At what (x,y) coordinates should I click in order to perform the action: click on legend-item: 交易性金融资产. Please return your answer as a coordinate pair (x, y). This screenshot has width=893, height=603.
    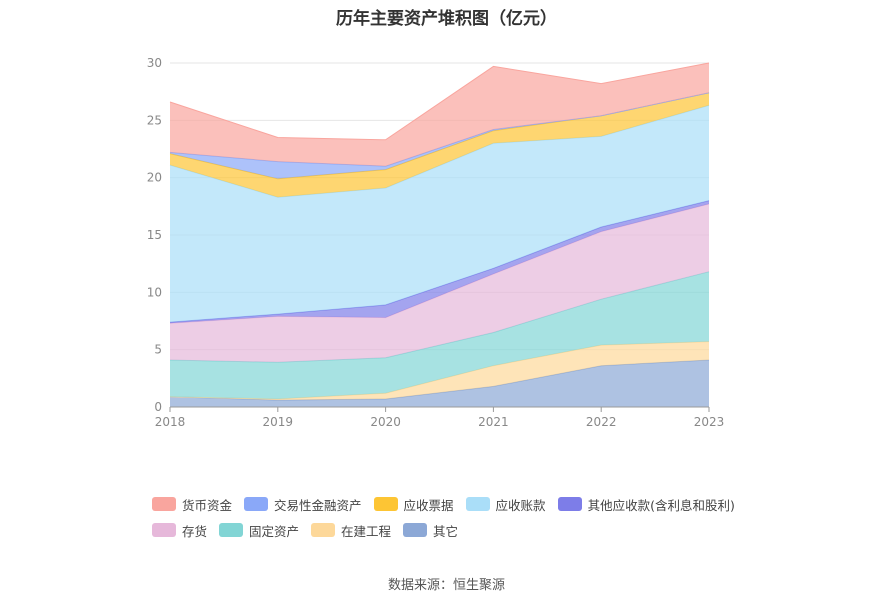
    Looking at the image, I should click on (303, 504).